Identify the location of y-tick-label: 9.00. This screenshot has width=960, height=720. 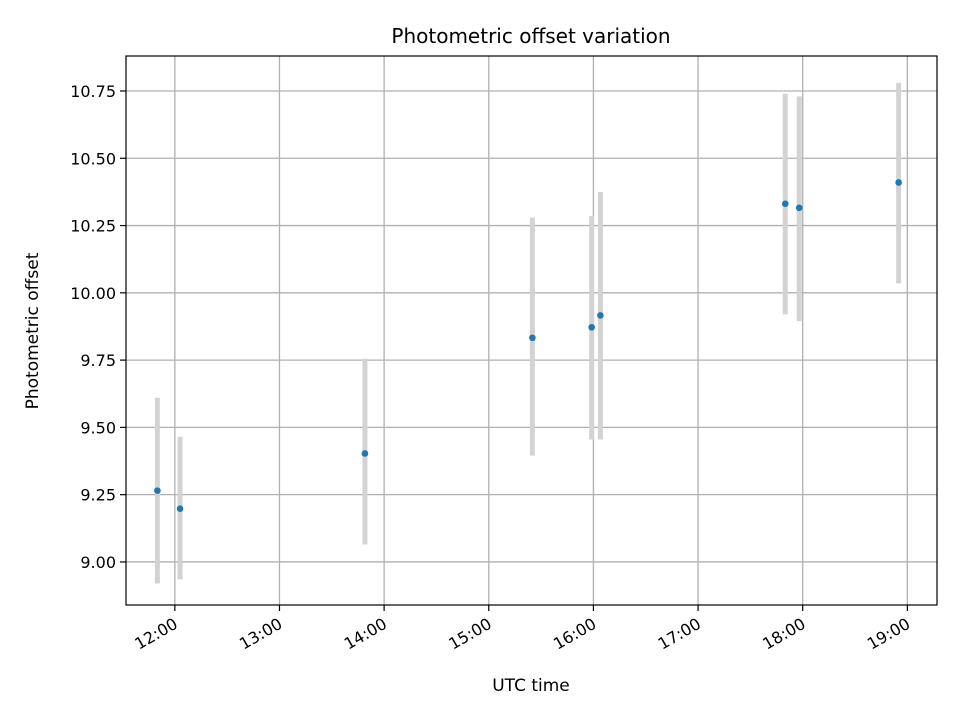
(98, 562).